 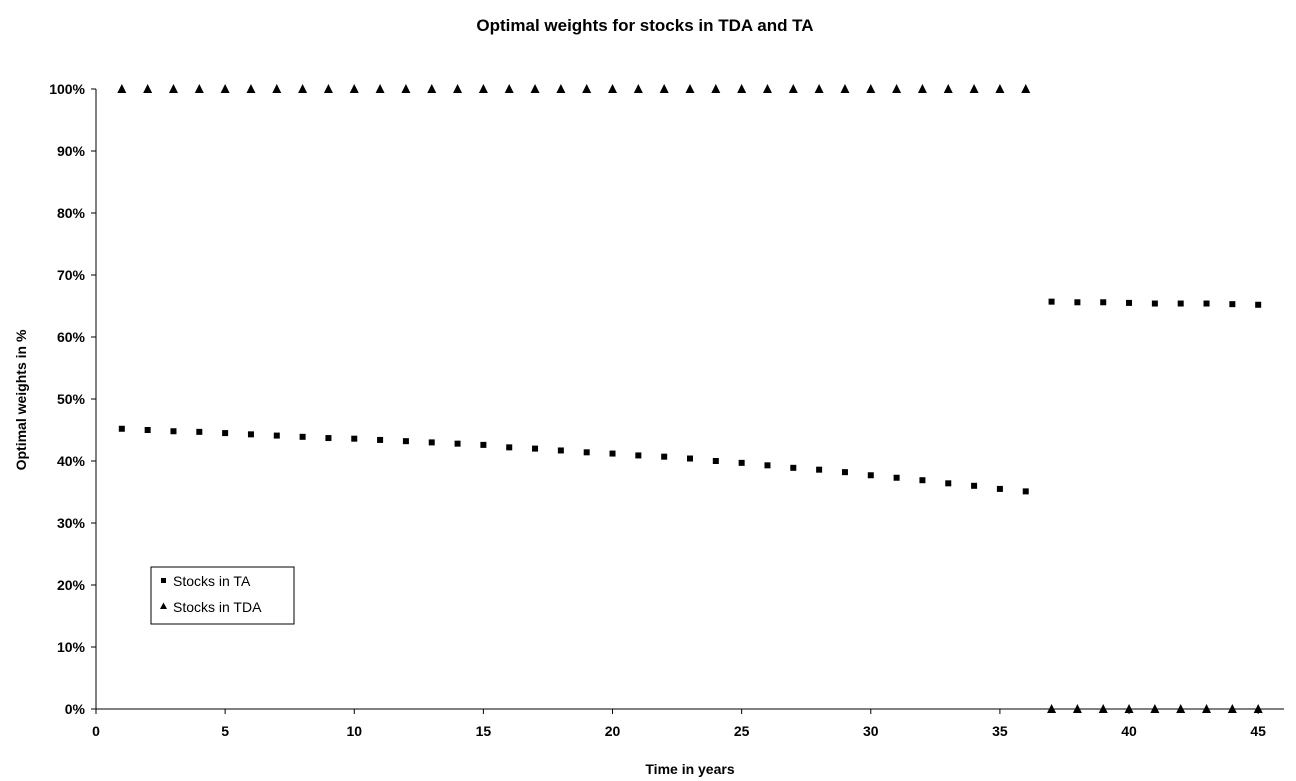 What do you see at coordinates (217, 607) in the screenshot?
I see `legend-label-stocks-in-tda: Stocks in TDA` at bounding box center [217, 607].